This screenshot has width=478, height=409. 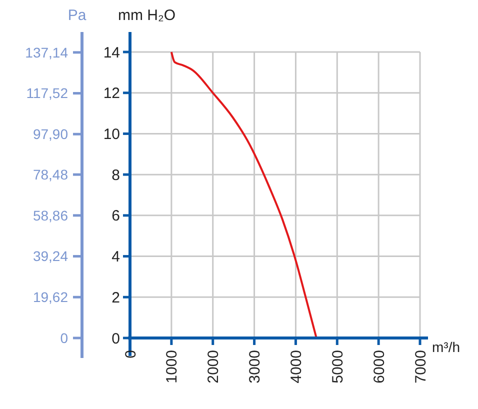 I want to click on x-tick-label: 6000, so click(x=379, y=367).